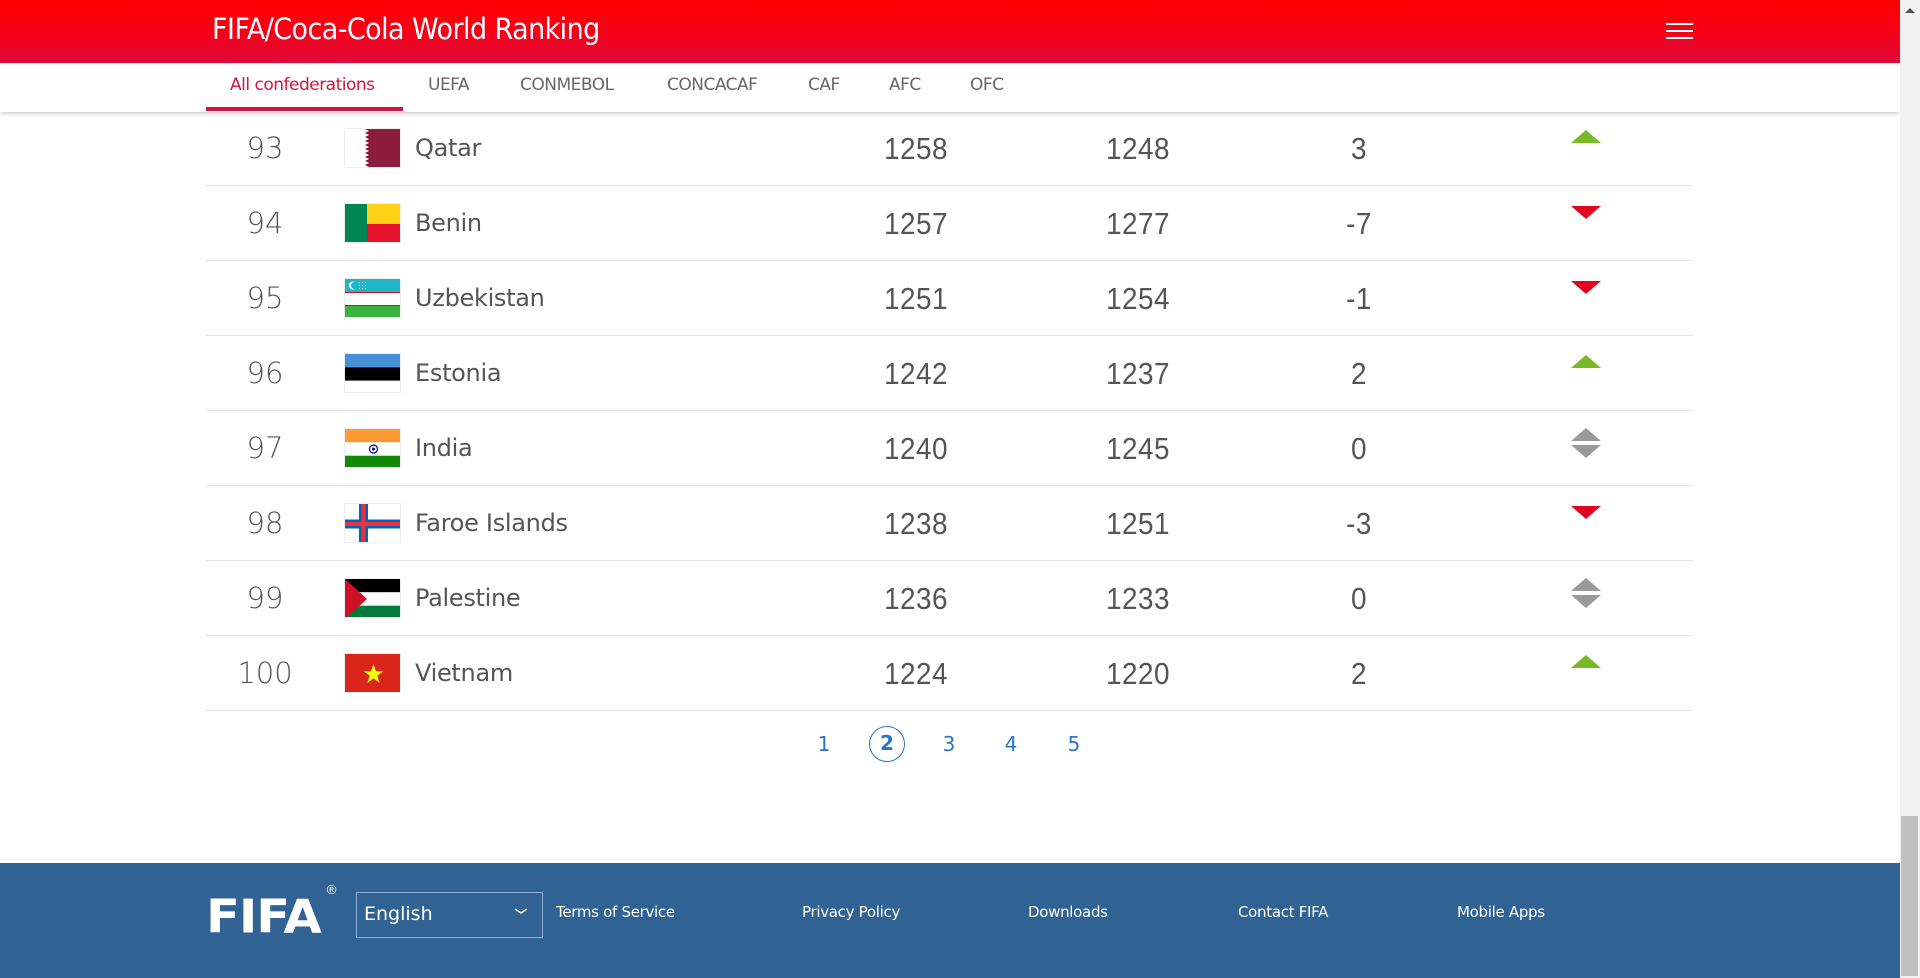 The width and height of the screenshot is (1920, 978). I want to click on table-row: 98 Faroe Islands 1238 1251 -3, so click(949, 523).